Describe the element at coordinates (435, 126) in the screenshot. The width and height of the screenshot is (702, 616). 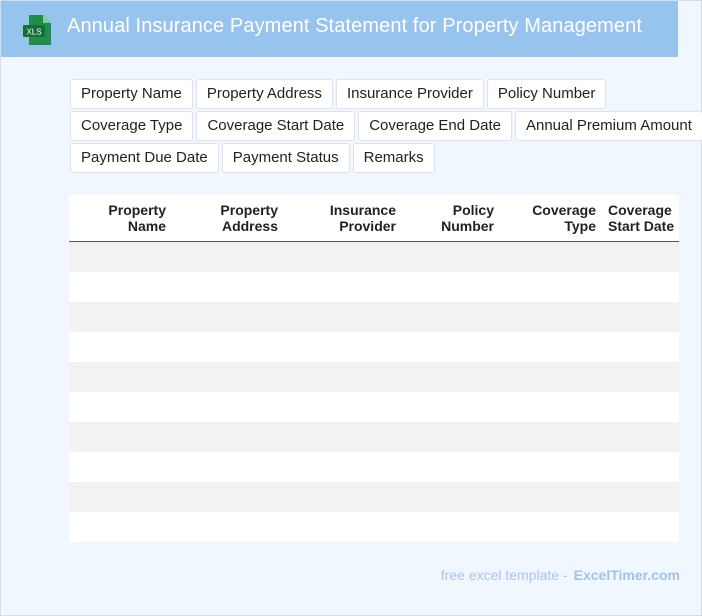
I see `field-tag-coverage-end-date: Coverage End Date` at that location.